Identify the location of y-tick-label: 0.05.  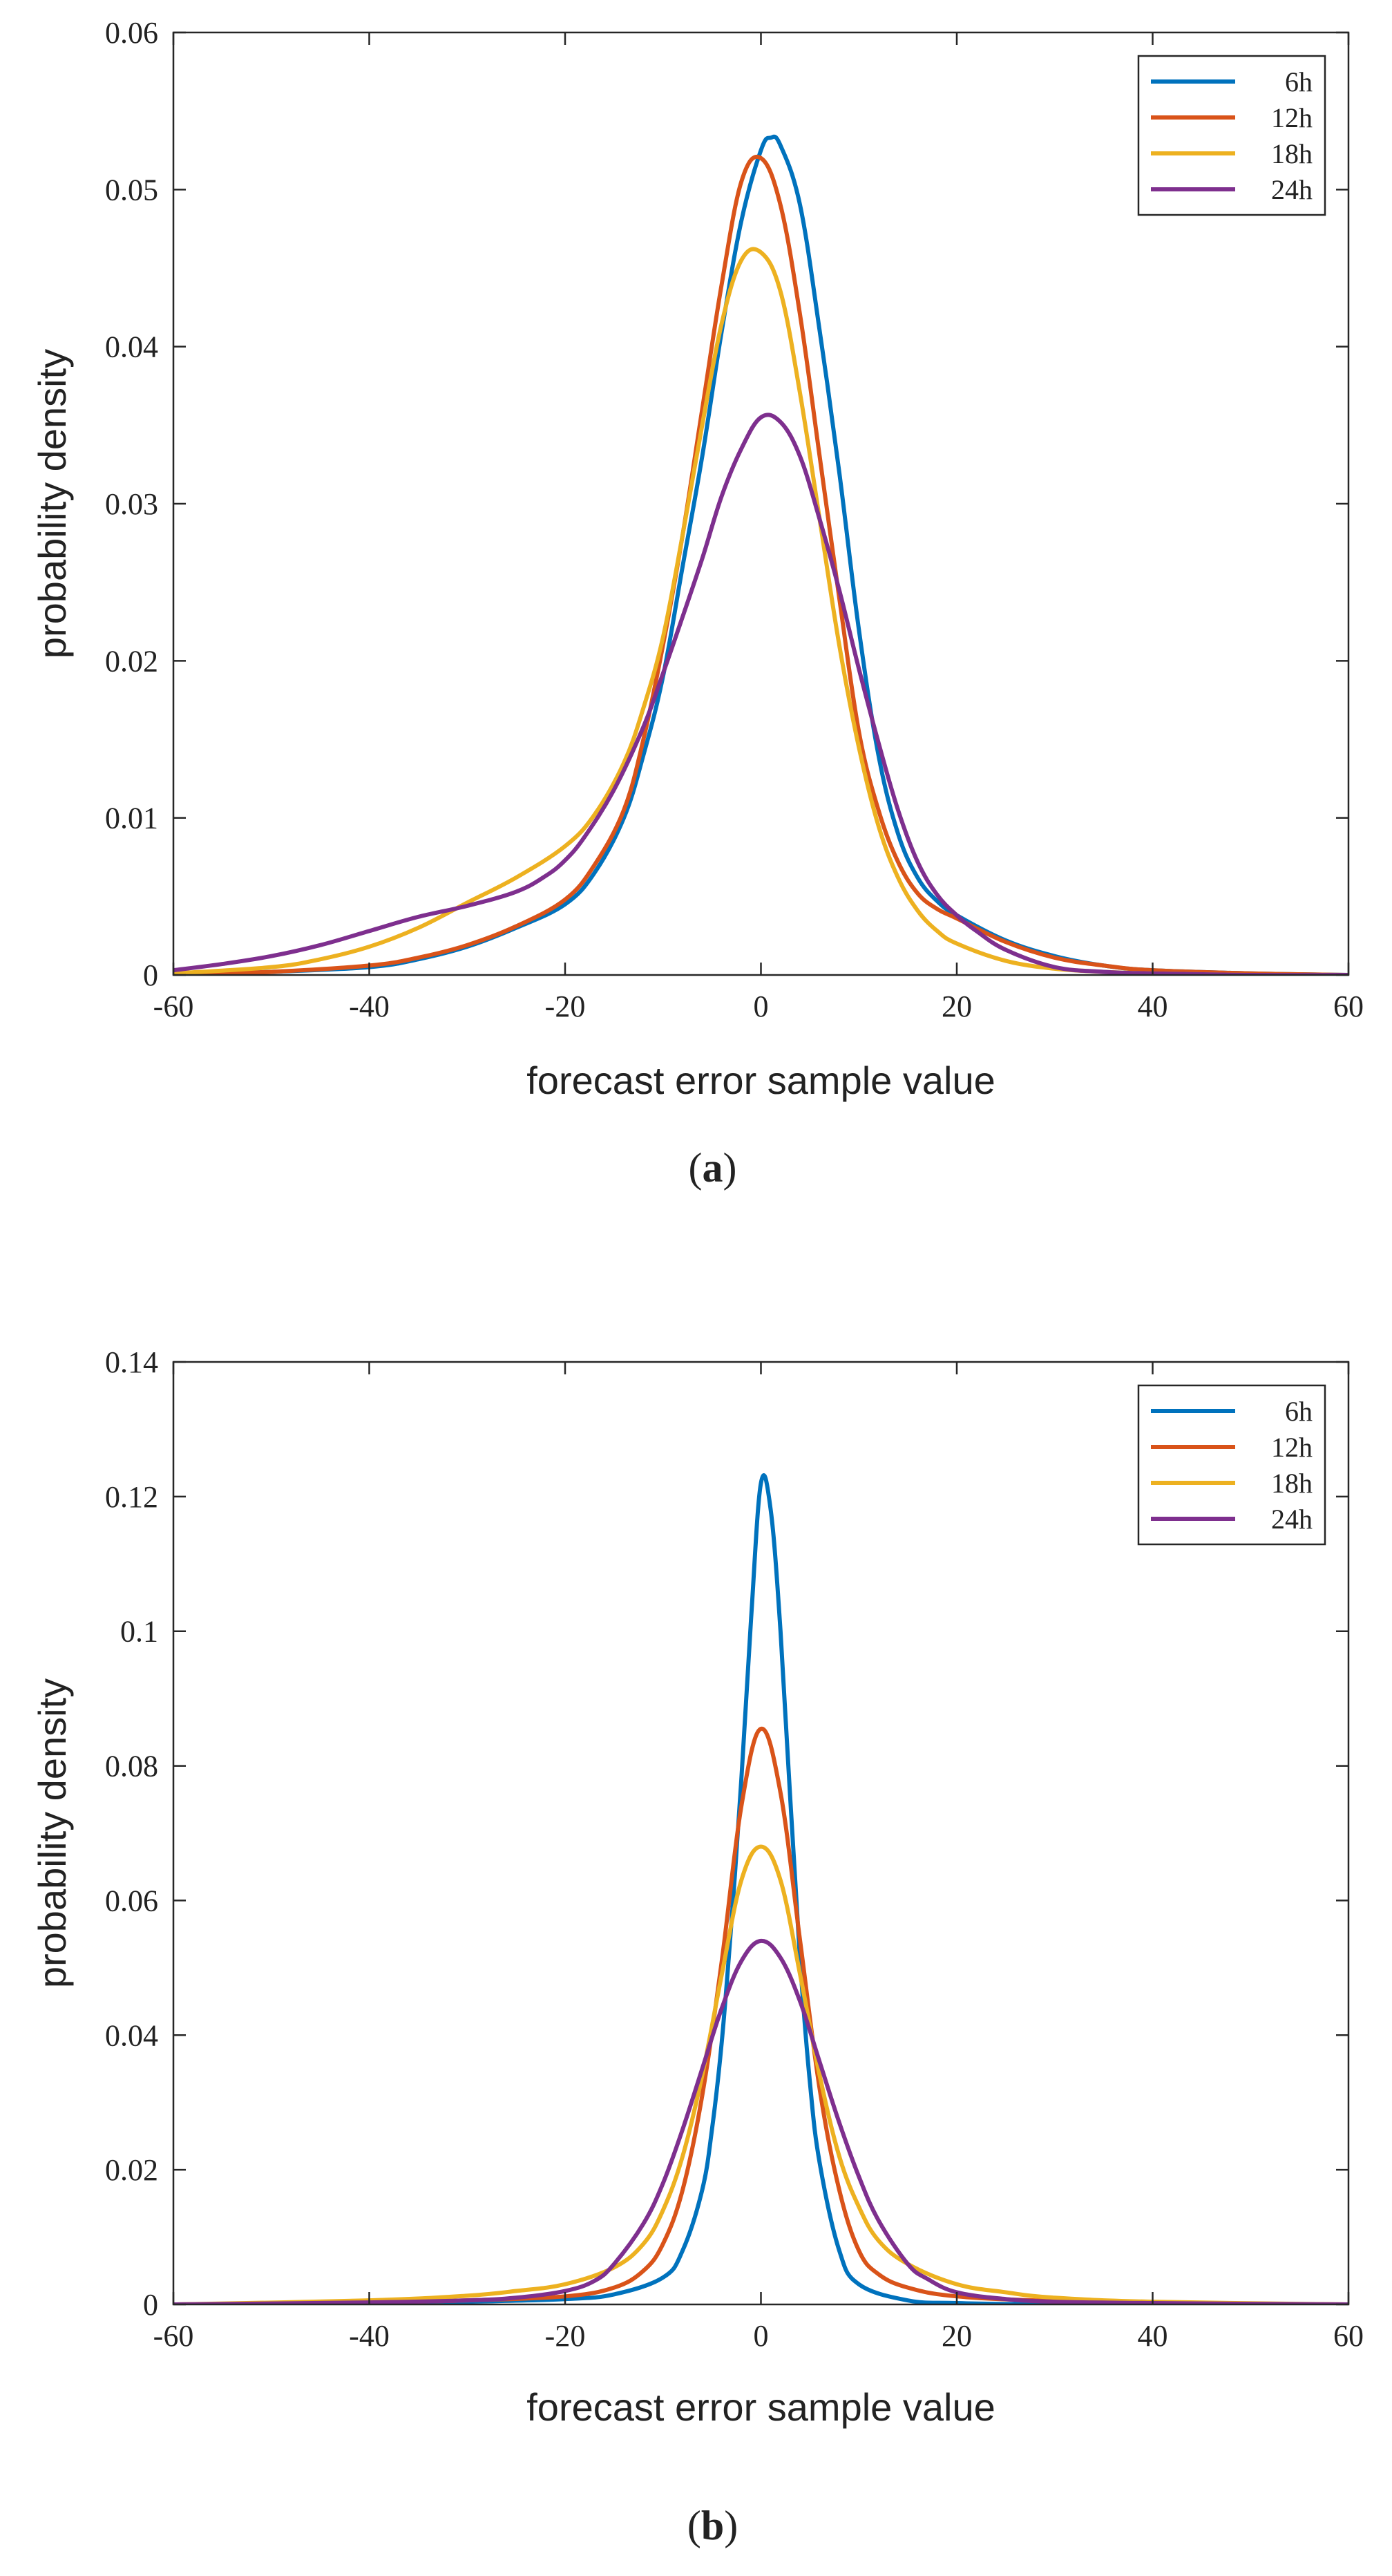
(131, 190).